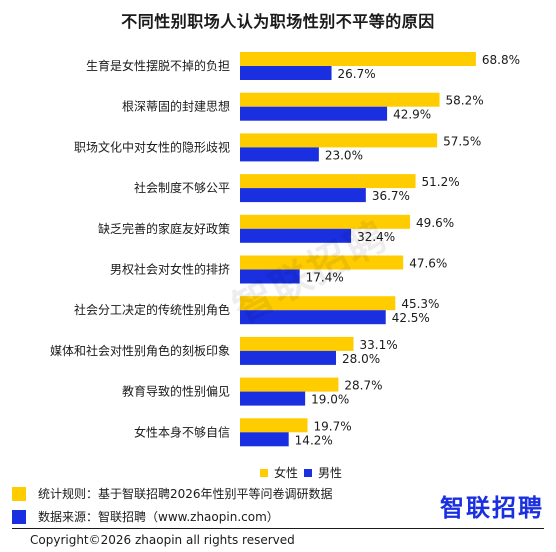  What do you see at coordinates (462, 141) in the screenshot?
I see `data-label: 57.5%` at bounding box center [462, 141].